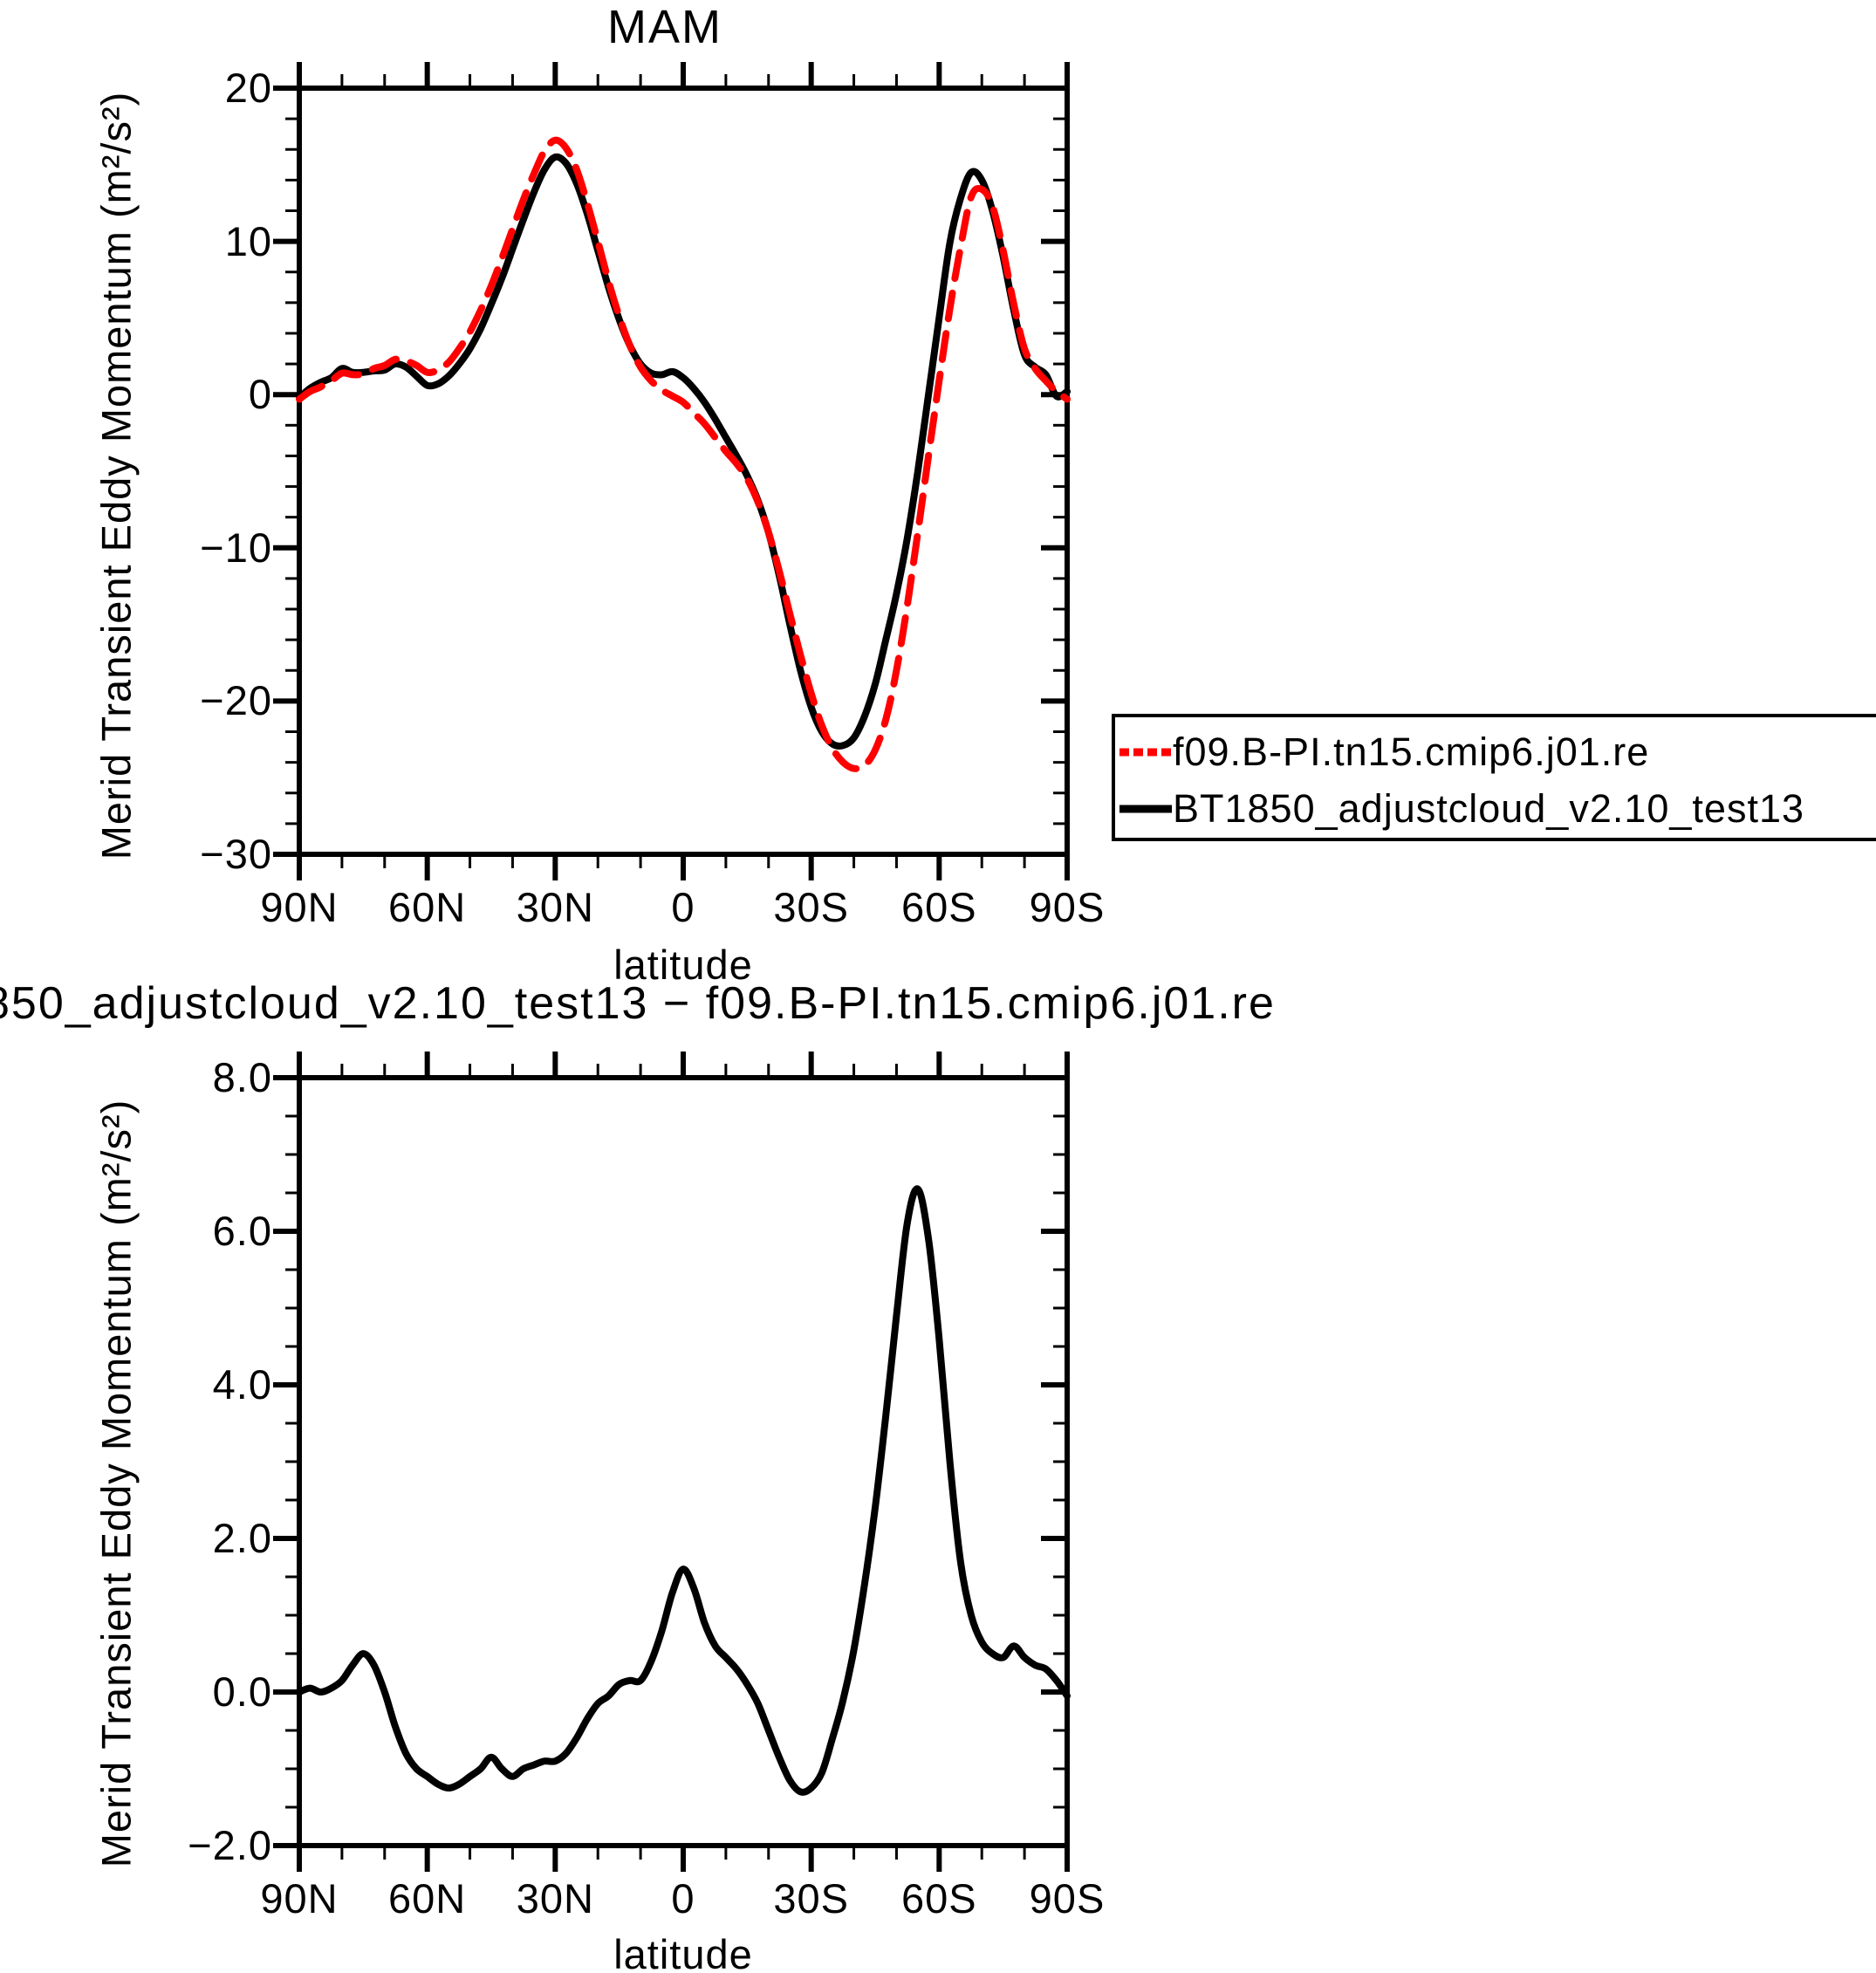 Image resolution: width=1876 pixels, height=1973 pixels. I want to click on top-chart-title: MAM, so click(664, 27).